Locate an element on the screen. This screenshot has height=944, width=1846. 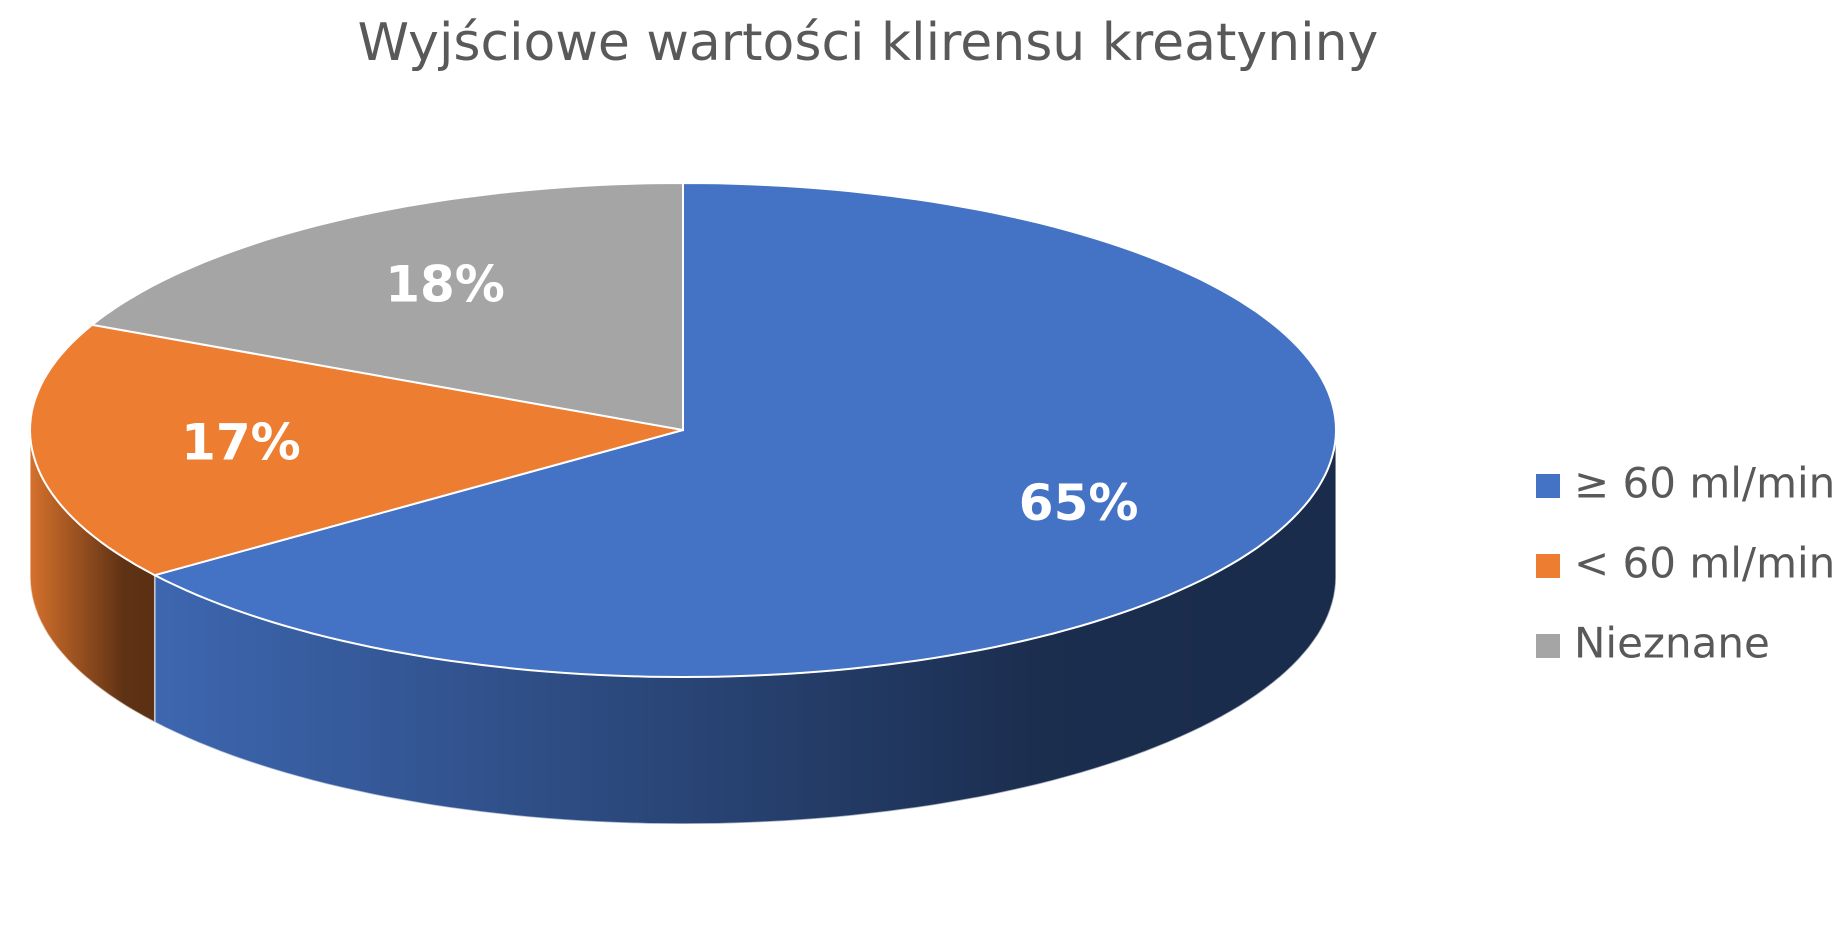
legend-label: Nieznane is located at coordinates (1672, 643).